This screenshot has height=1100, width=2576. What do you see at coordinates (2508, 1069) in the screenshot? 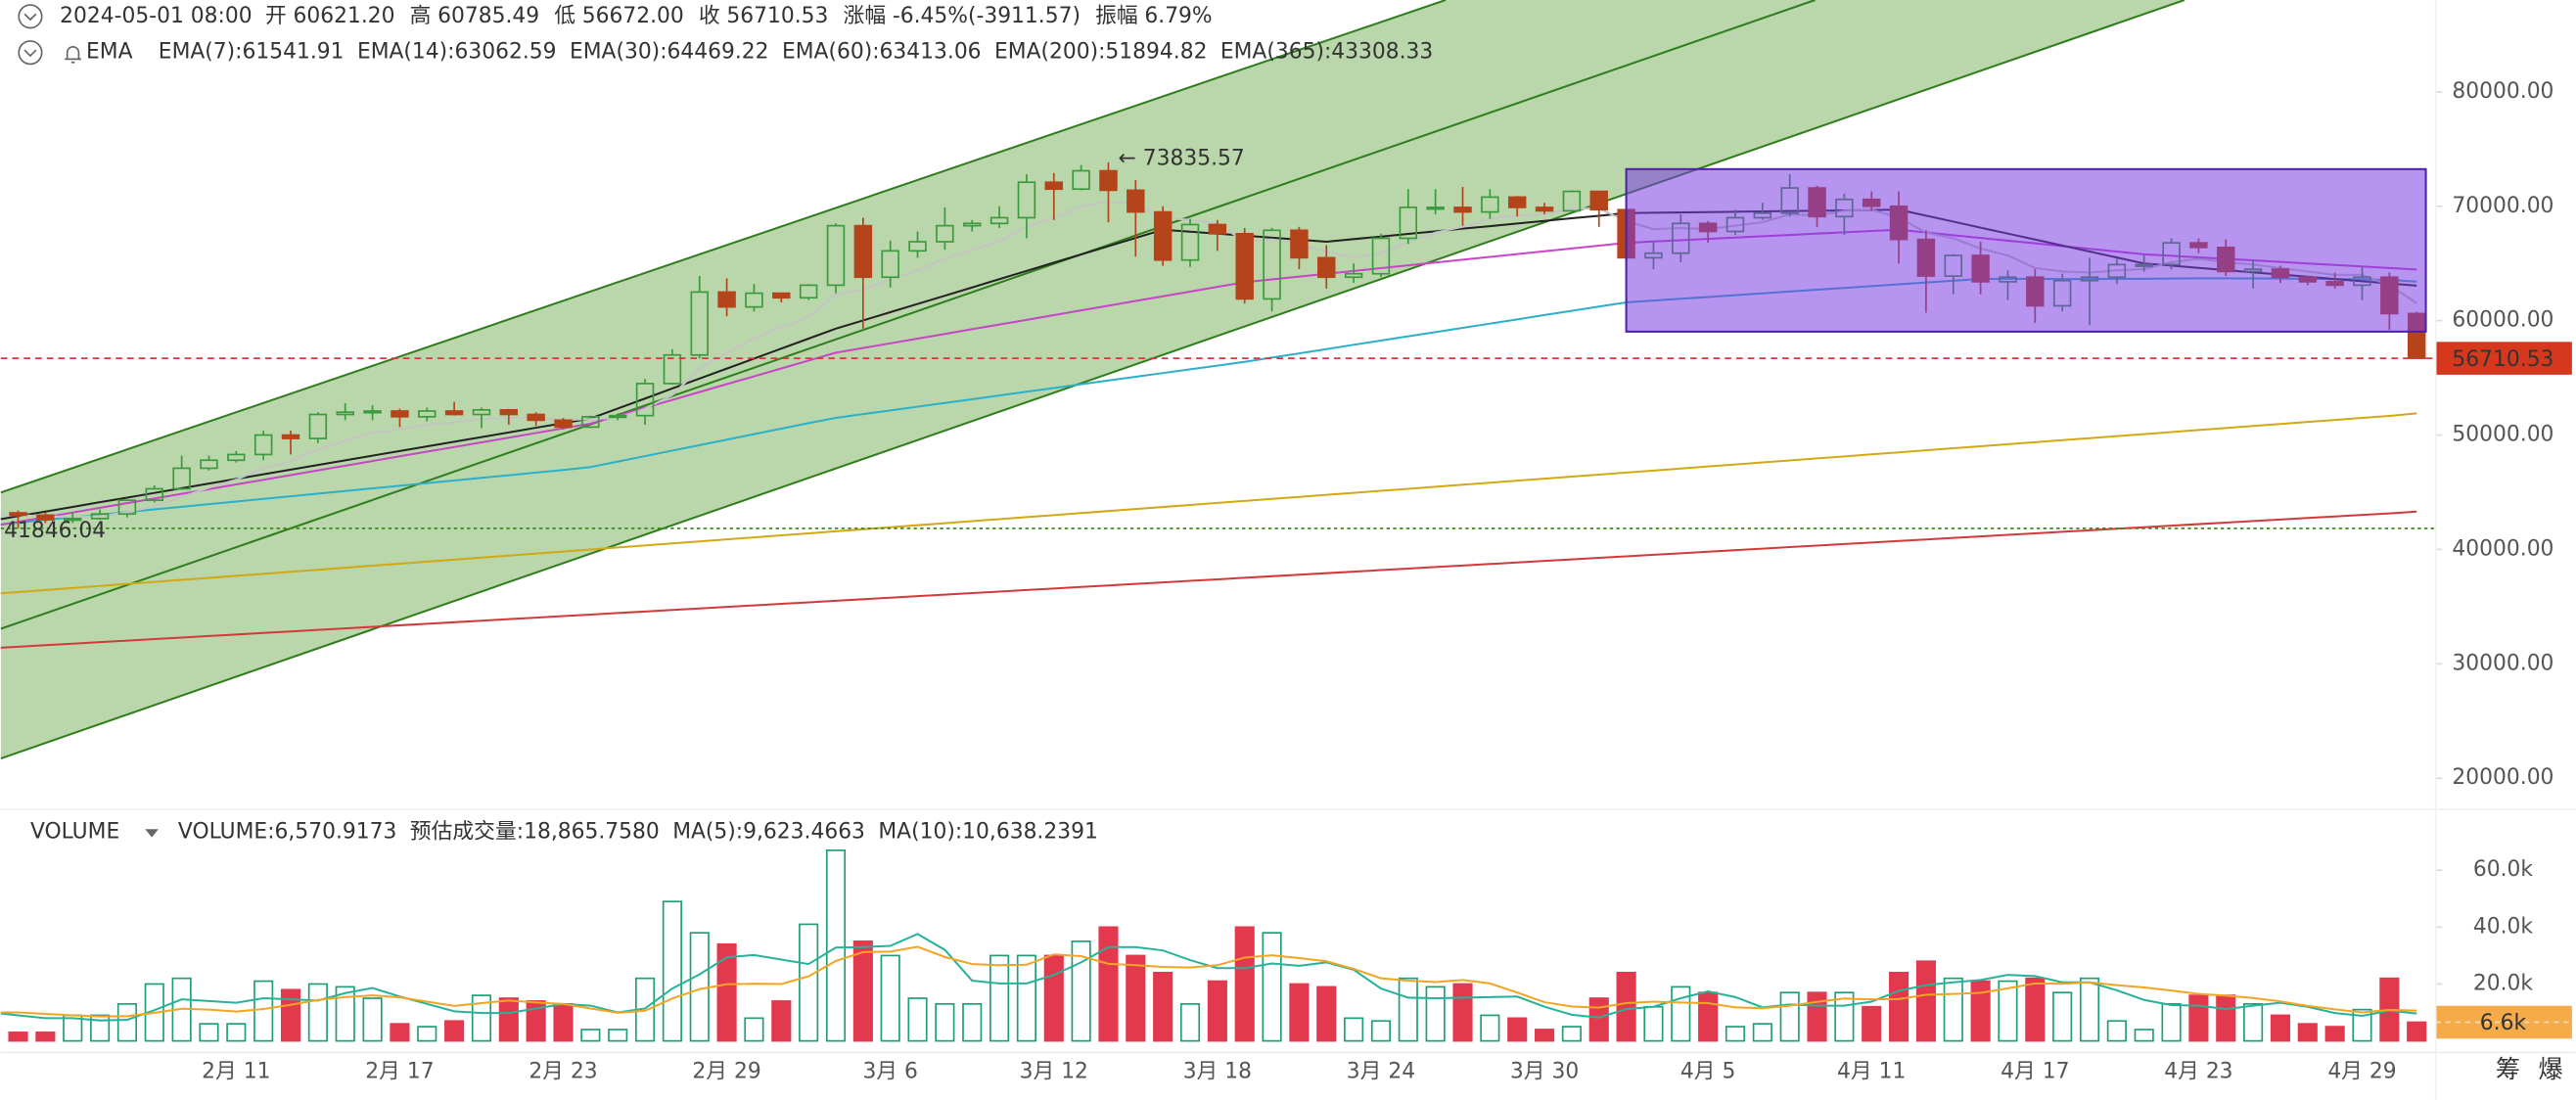
I see `toolbar-button: 筹` at bounding box center [2508, 1069].